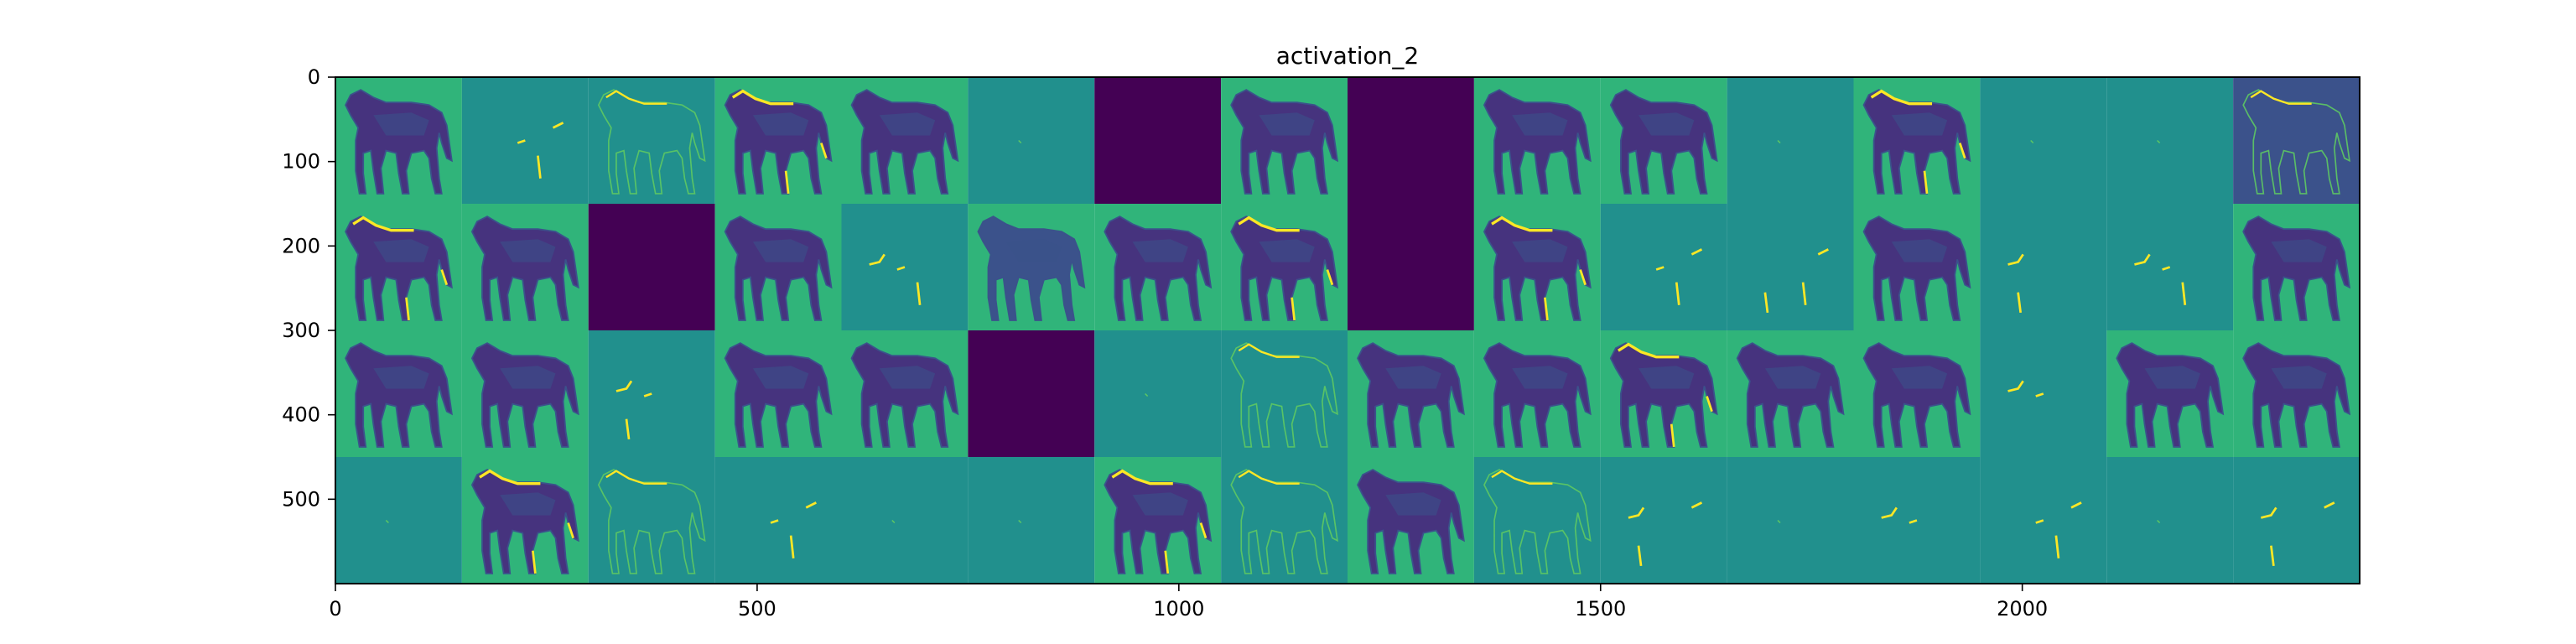 The width and height of the screenshot is (2576, 644). Describe the element at coordinates (2022, 609) in the screenshot. I see `x-tick-label: 2000` at that location.